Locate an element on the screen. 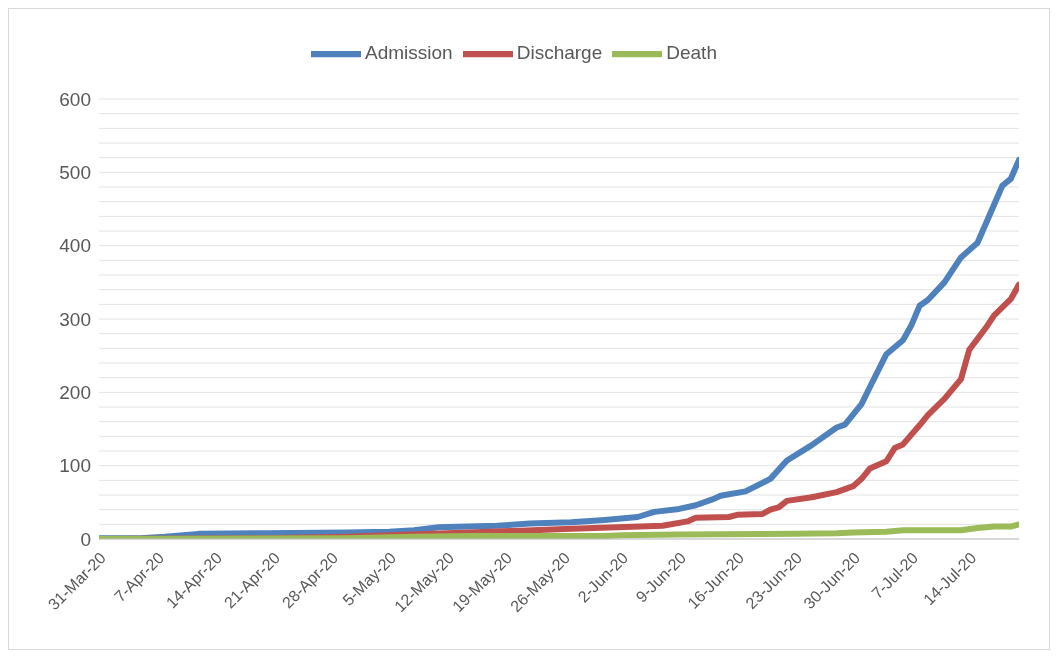  y-tick-label: 0 is located at coordinates (85, 539).